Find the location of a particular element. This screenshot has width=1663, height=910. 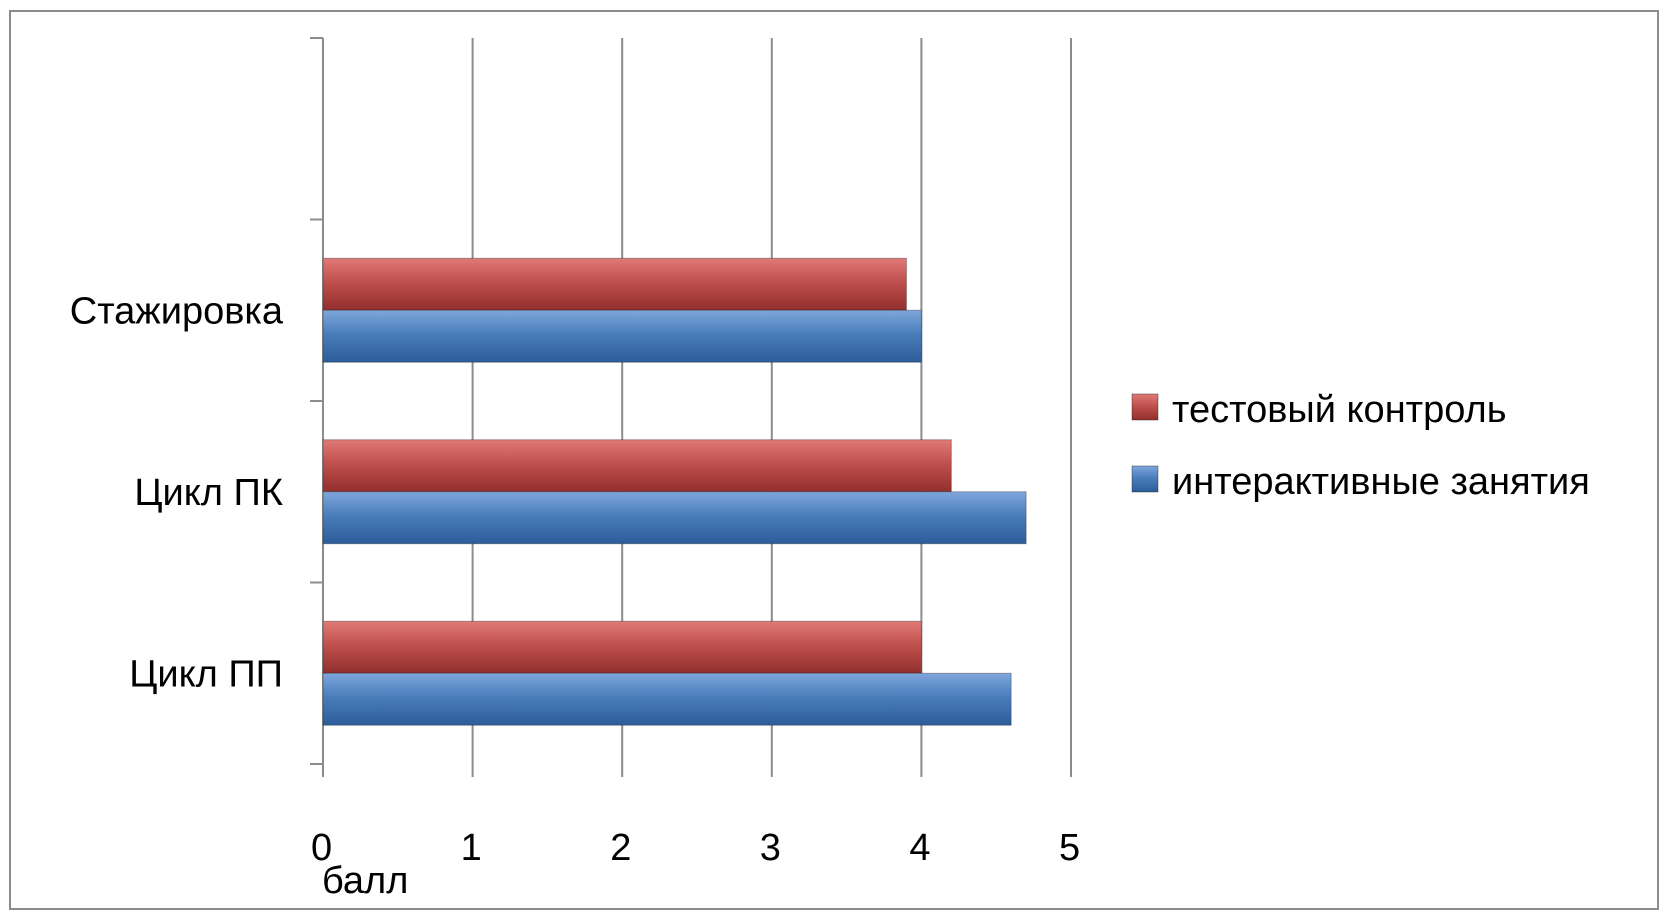

legend: тестовый контроль интерактивные занятия is located at coordinates (1360, 446).